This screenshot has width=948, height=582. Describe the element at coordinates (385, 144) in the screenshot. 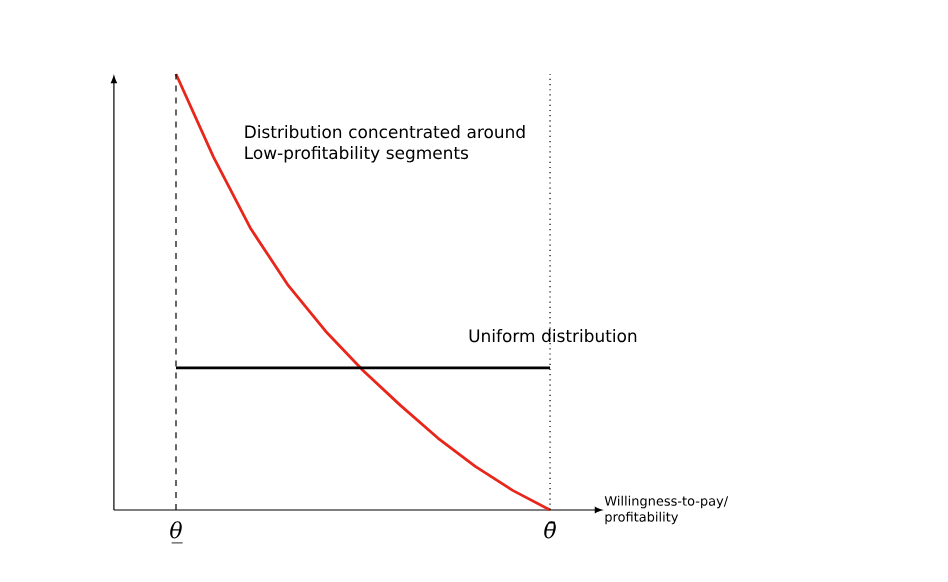

I see `series-label: Distribution concentrated around Low-profitability segments` at that location.